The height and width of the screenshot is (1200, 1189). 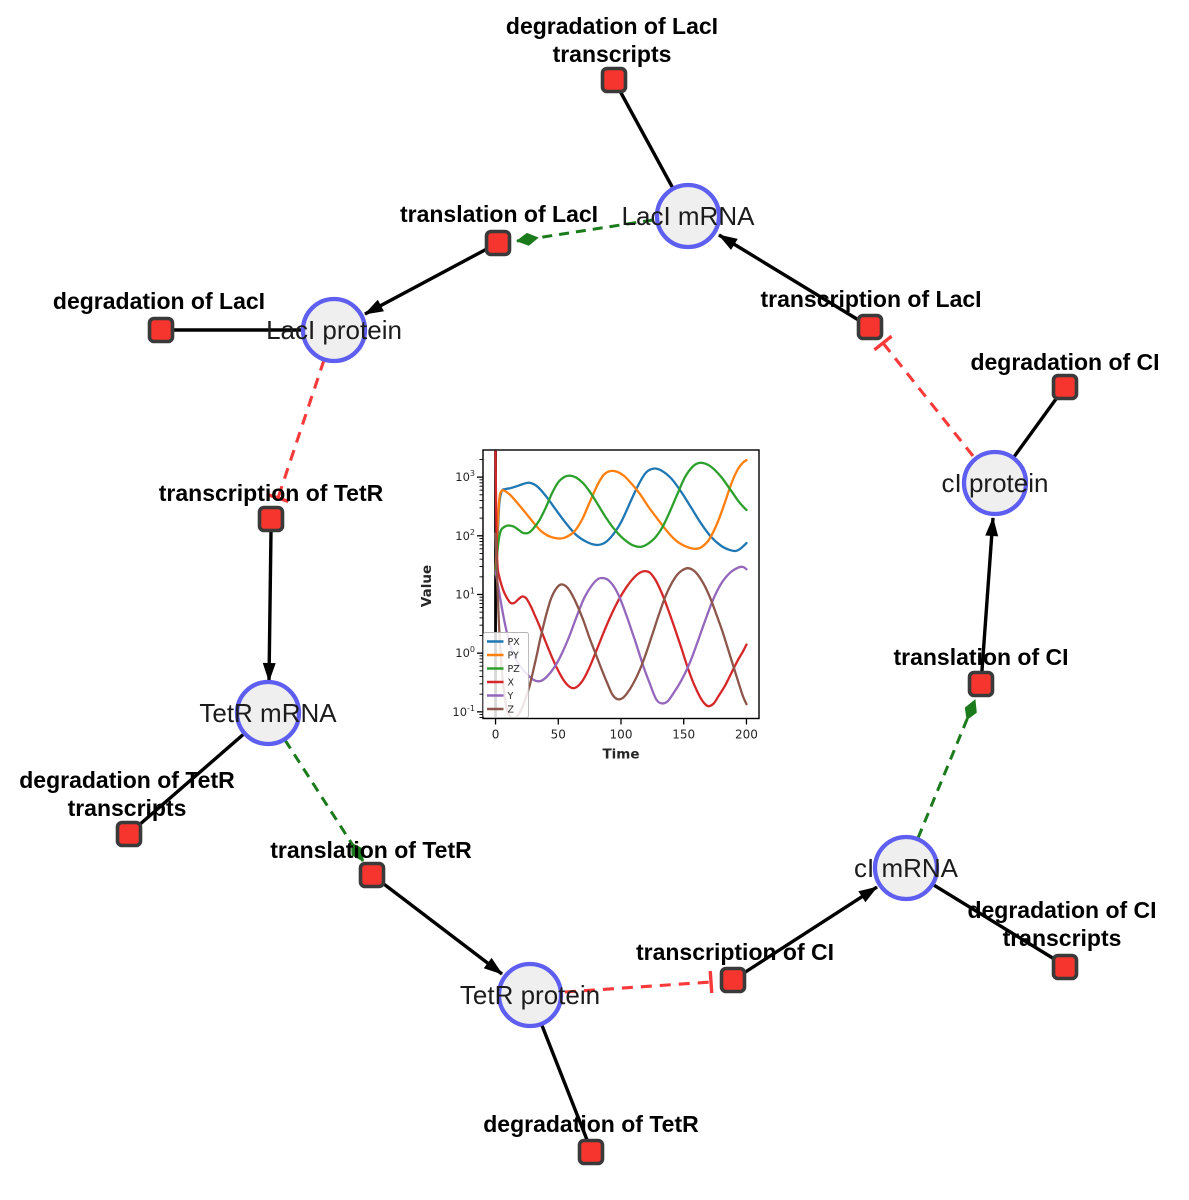 I want to click on reaction-label-tl_TetR: translation of TetR, so click(x=371, y=850).